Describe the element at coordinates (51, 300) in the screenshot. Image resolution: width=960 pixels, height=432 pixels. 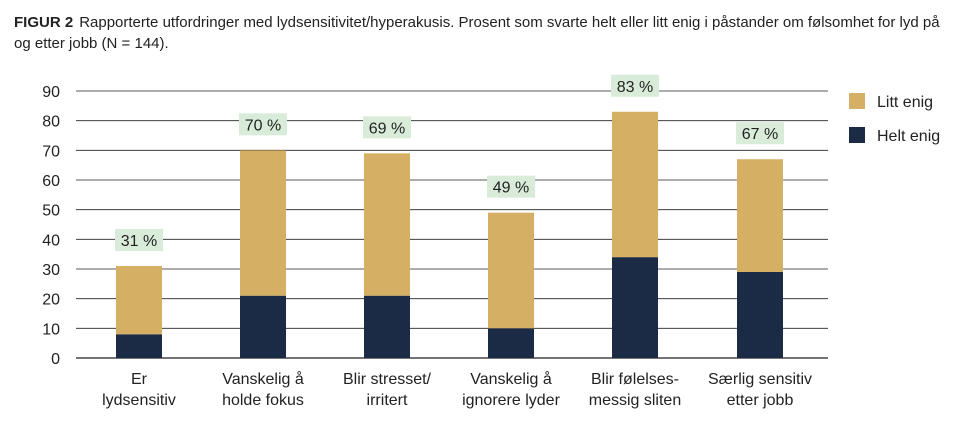
I see `y-tick-label: 20` at that location.